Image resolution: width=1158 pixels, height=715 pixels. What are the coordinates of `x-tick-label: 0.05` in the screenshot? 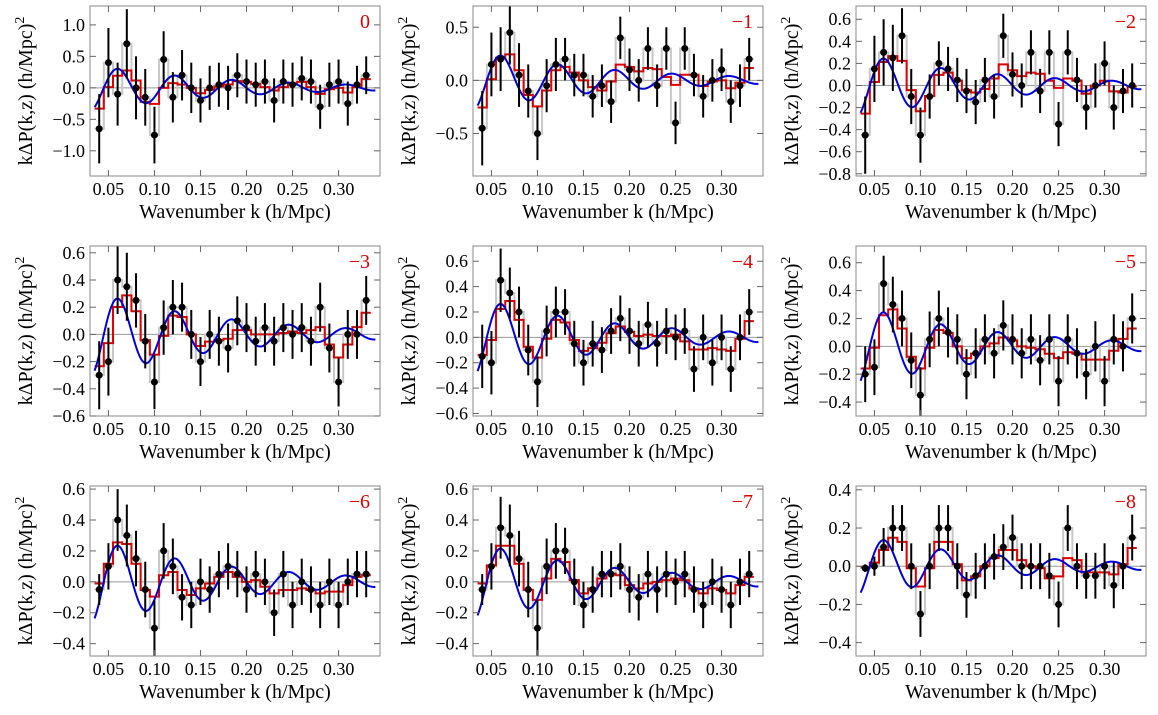 It's located at (875, 189).